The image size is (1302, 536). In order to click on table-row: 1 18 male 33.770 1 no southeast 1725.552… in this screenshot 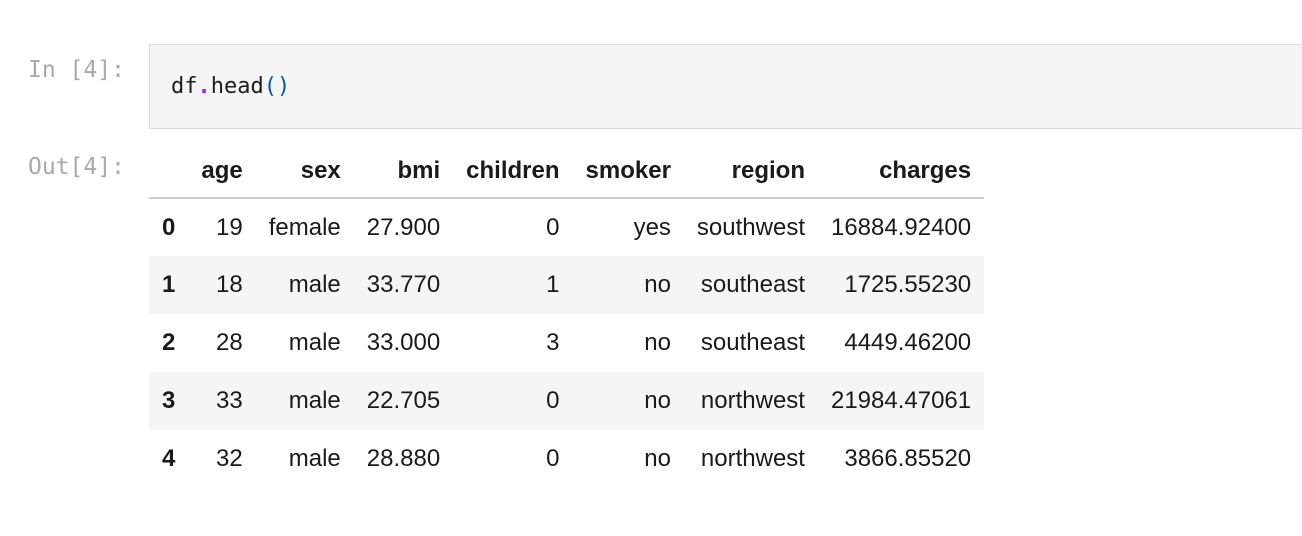, I will do `click(567, 285)`.